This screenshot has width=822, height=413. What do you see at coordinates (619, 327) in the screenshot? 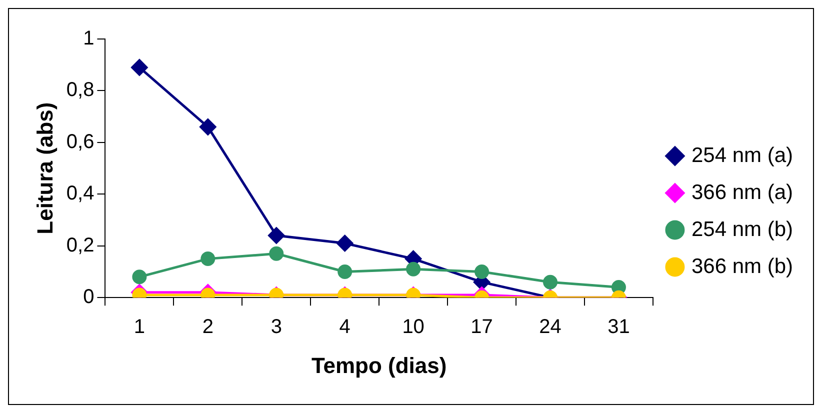
I see `x-tick-label: 31` at bounding box center [619, 327].